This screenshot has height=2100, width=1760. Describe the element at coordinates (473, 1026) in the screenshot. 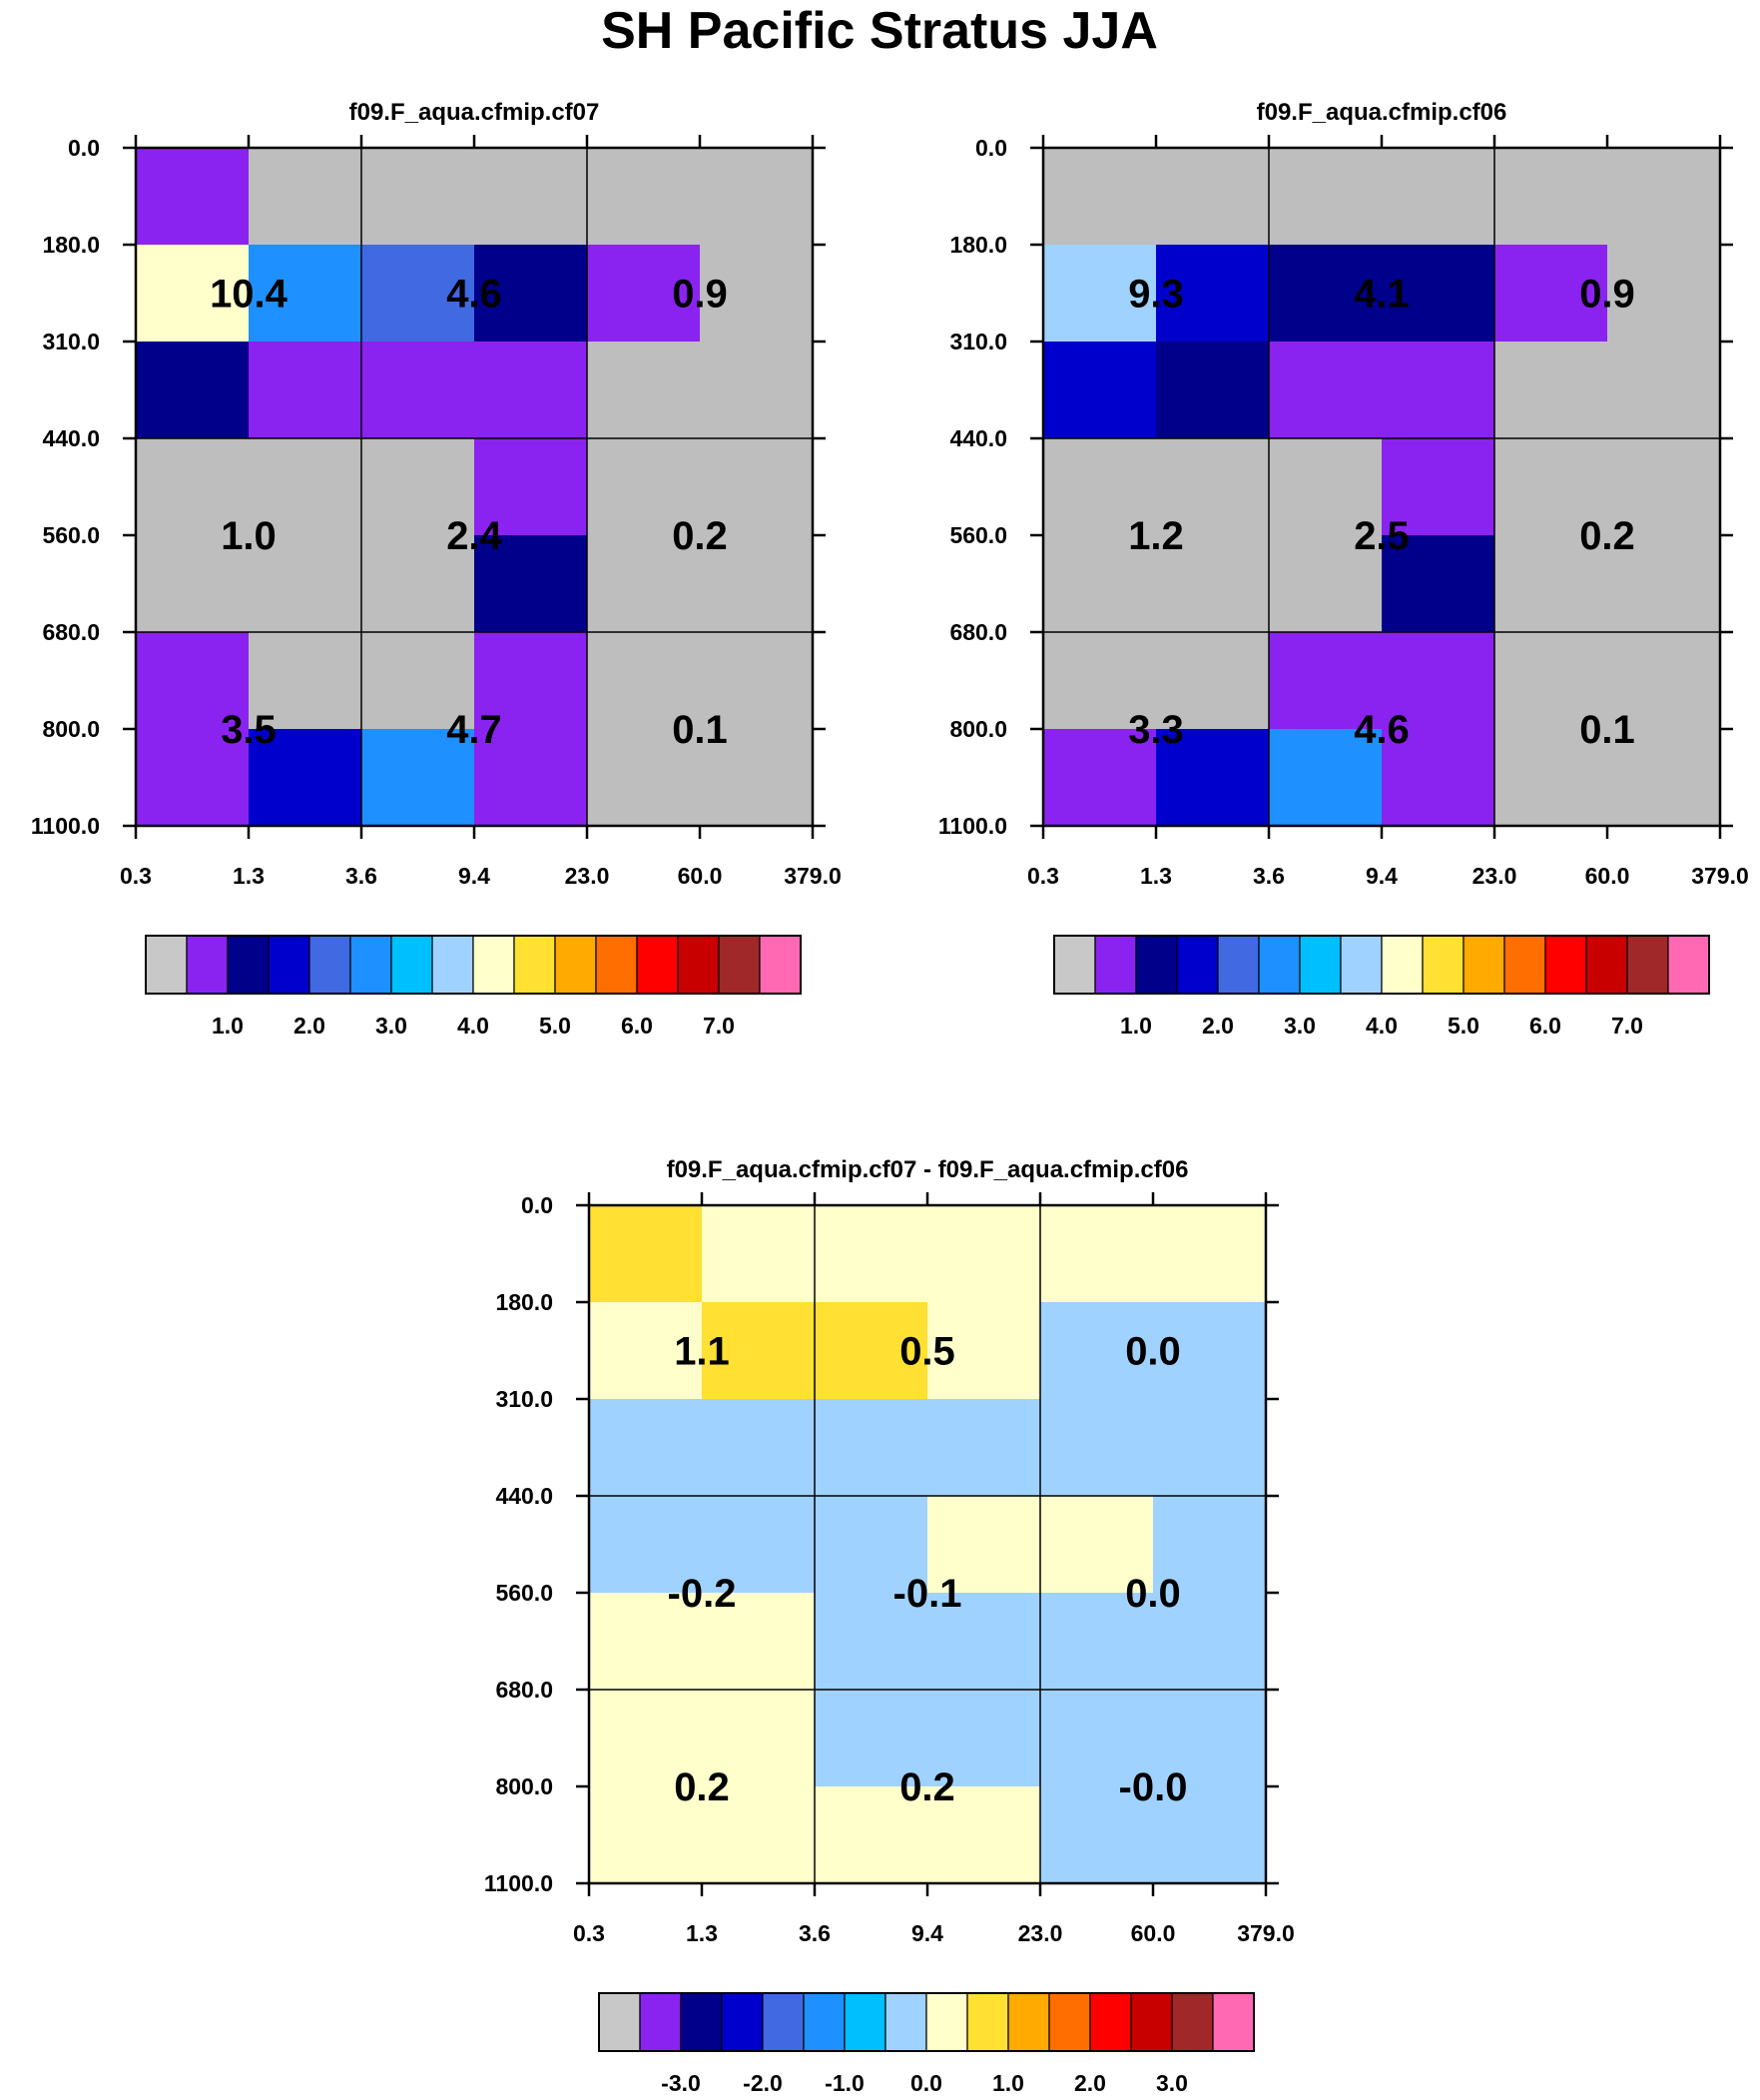

I see `colorbar-label: 4.0` at that location.